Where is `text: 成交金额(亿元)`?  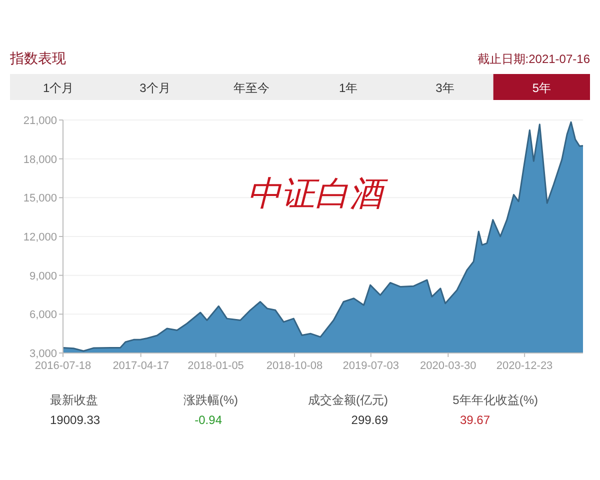 text: 成交金额(亿元) is located at coordinates (348, 400).